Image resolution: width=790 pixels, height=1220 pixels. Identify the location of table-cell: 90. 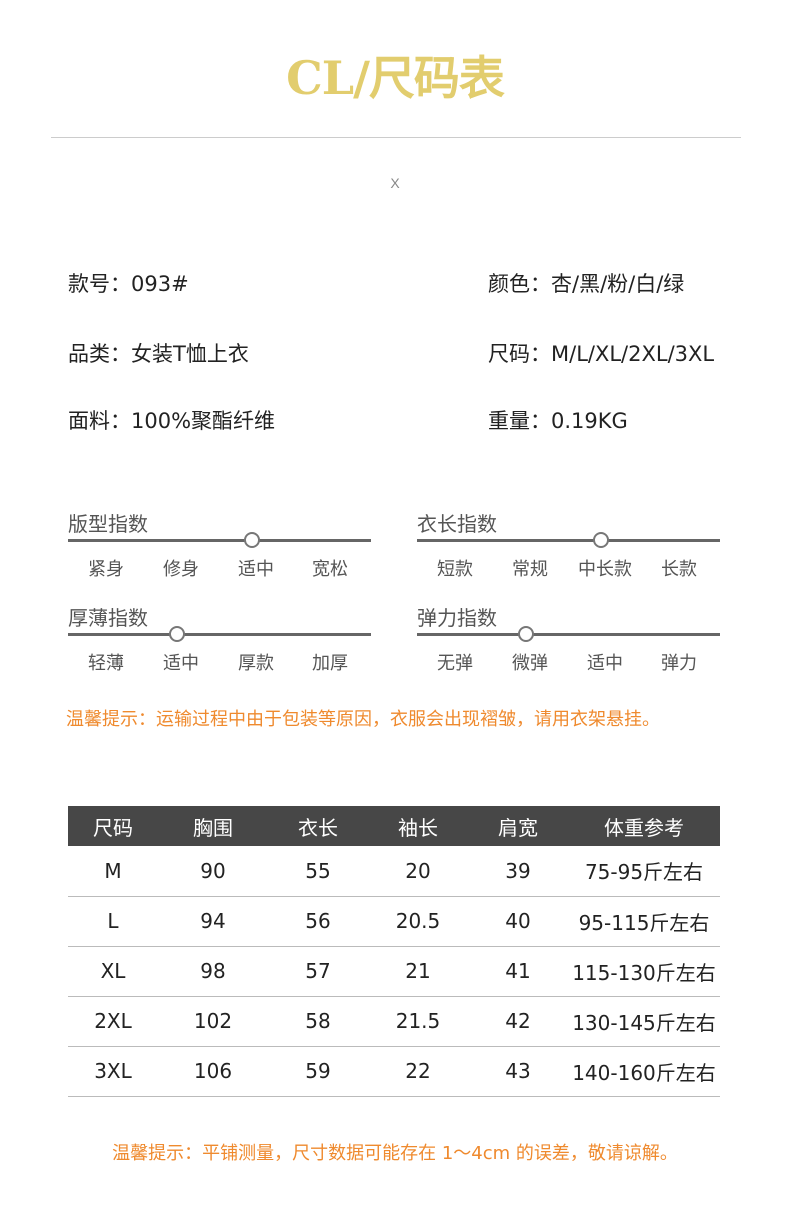
(213, 871).